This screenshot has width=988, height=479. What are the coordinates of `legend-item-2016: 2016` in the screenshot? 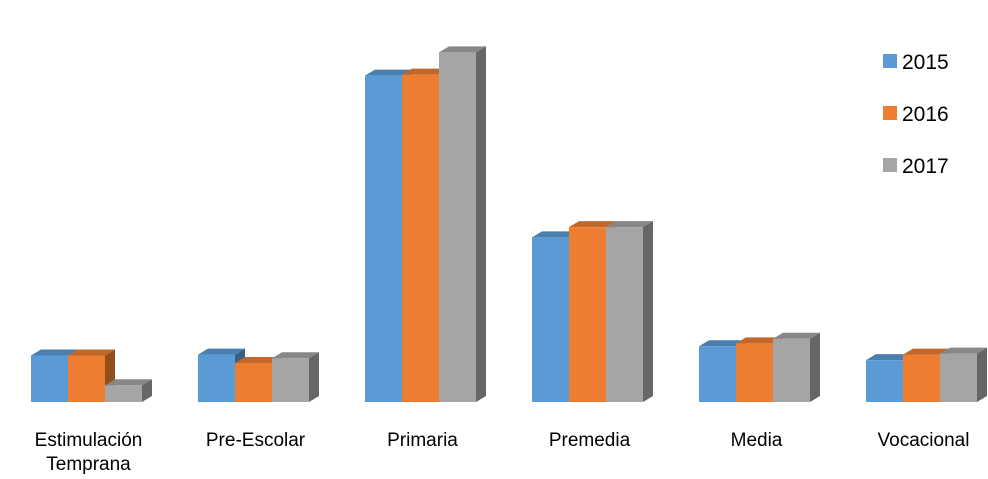 It's located at (916, 114).